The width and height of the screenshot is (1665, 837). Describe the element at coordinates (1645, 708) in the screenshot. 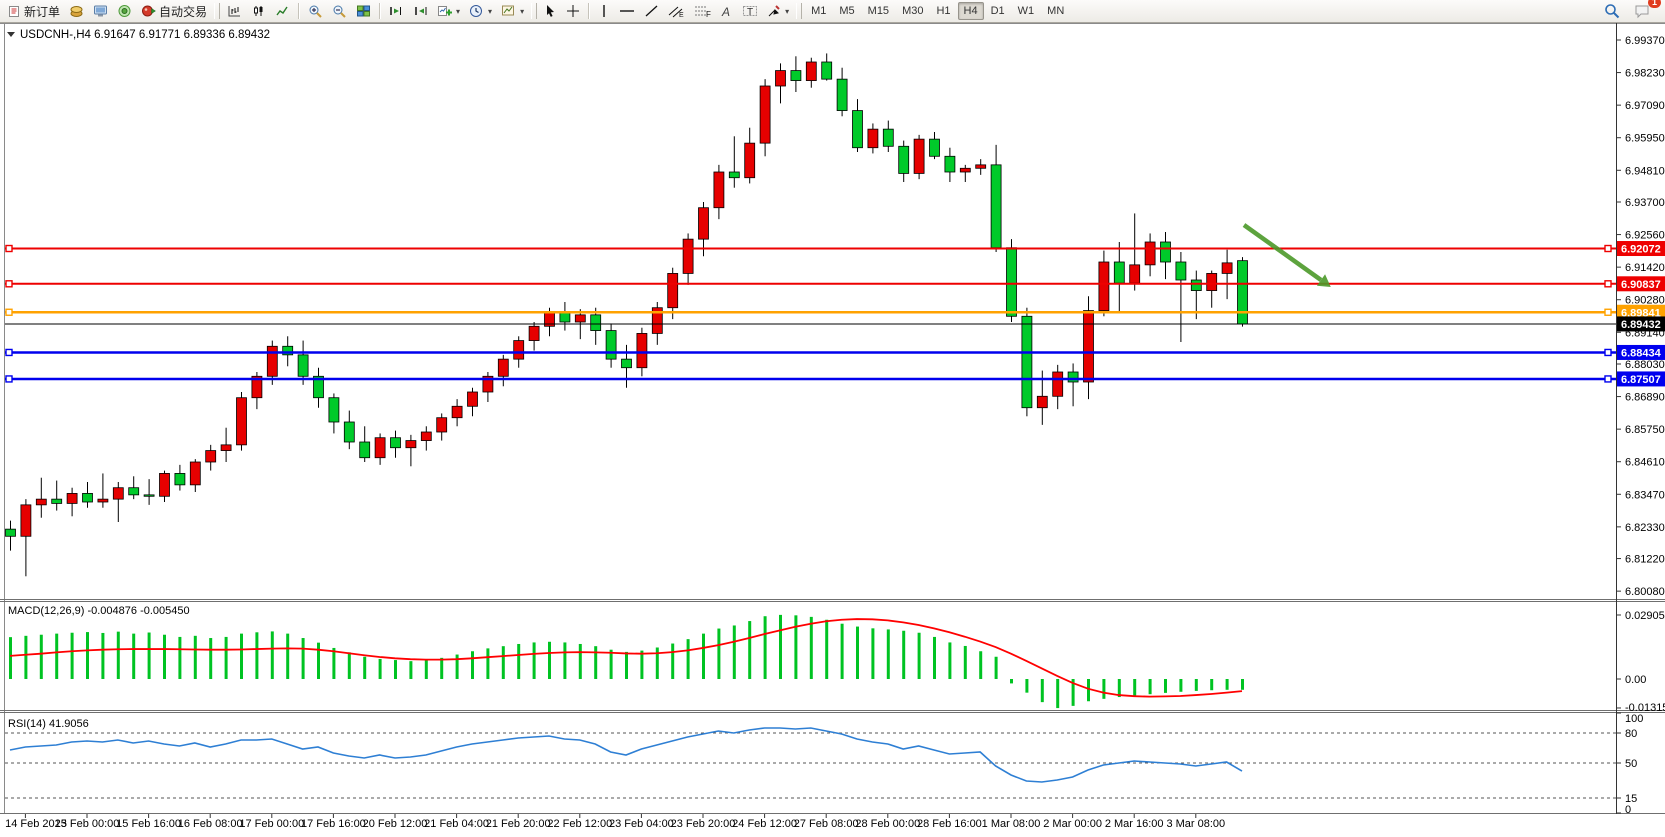

I see `macd-scale-label: -0.013154` at that location.